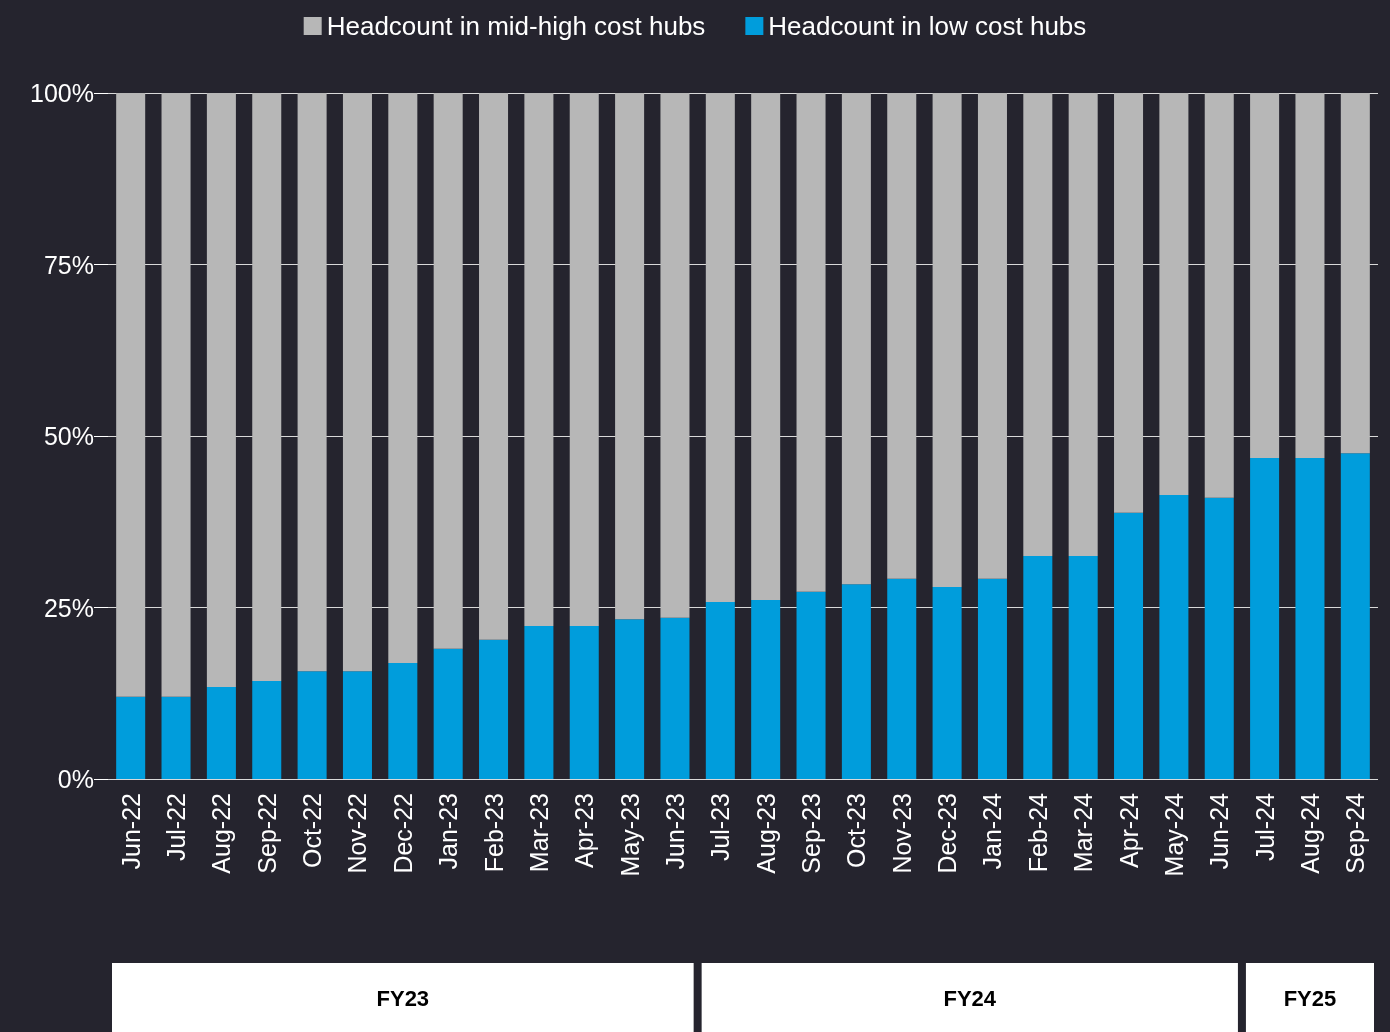 This screenshot has height=1032, width=1390. Describe the element at coordinates (1310, 998) in the screenshot. I see `text: FY25` at that location.